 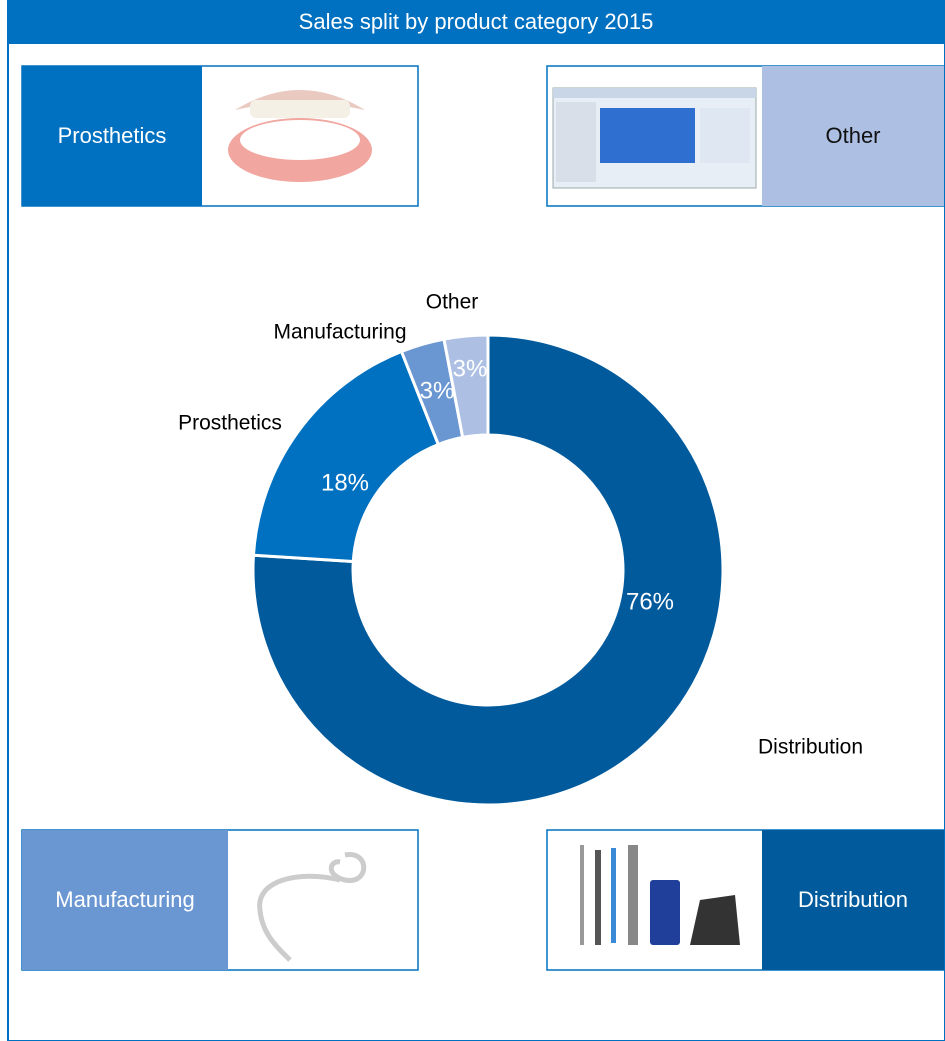 I want to click on software-image, so click(x=654, y=138).